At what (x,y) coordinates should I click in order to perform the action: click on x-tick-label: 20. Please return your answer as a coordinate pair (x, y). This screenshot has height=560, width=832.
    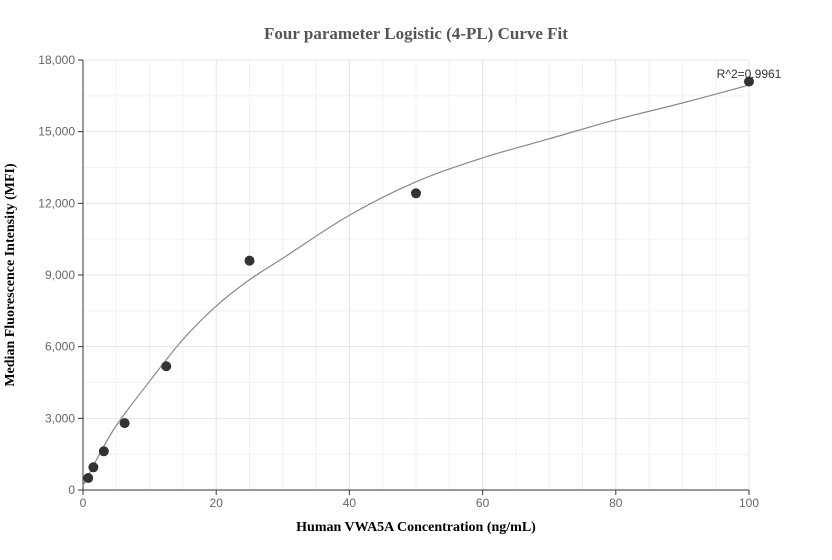
    Looking at the image, I should click on (217, 503).